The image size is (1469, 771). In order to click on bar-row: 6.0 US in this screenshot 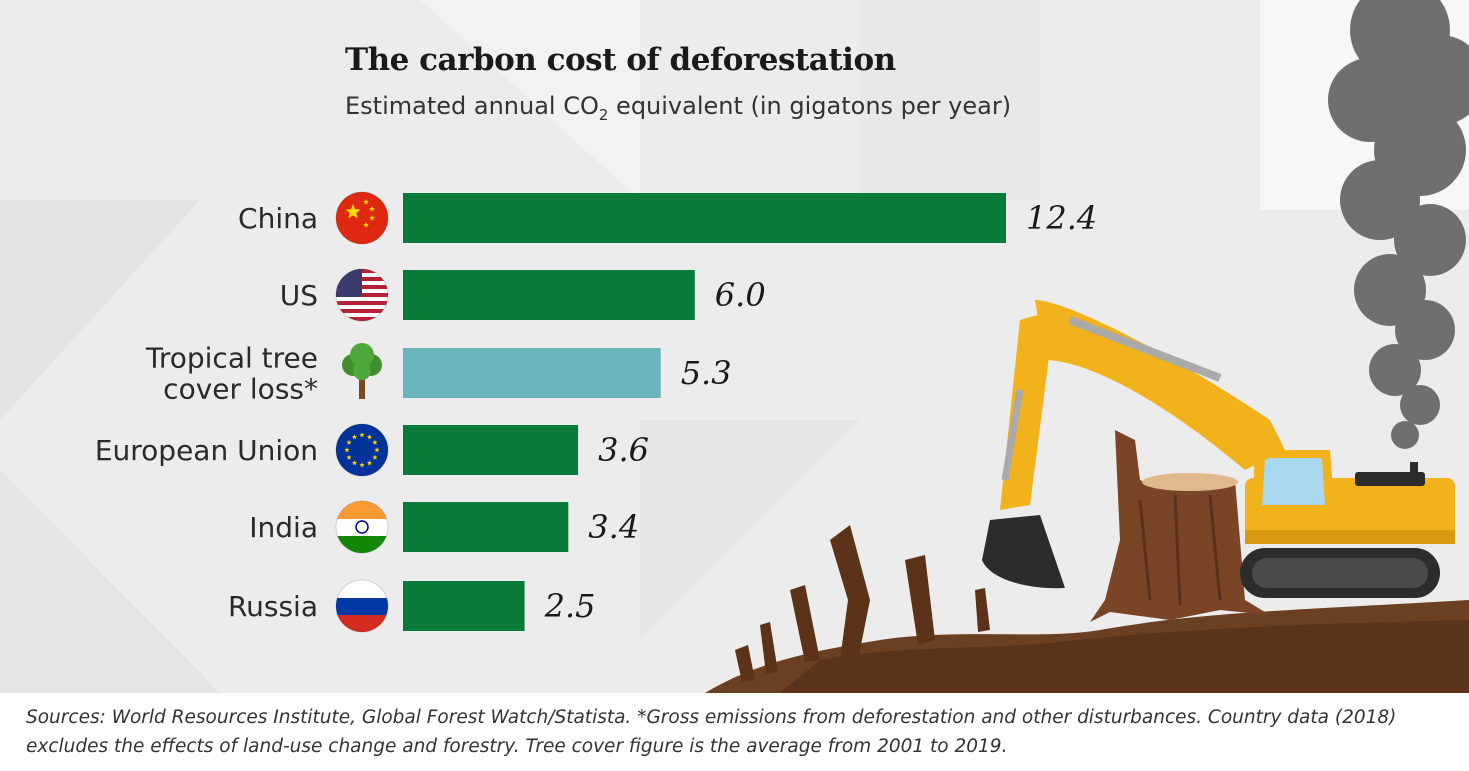, I will do `click(523, 295)`.